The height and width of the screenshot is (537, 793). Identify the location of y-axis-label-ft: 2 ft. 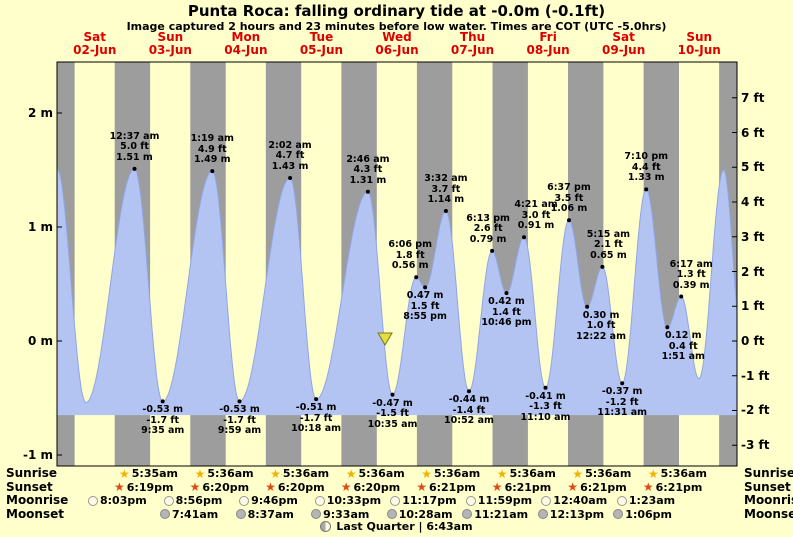
(753, 271).